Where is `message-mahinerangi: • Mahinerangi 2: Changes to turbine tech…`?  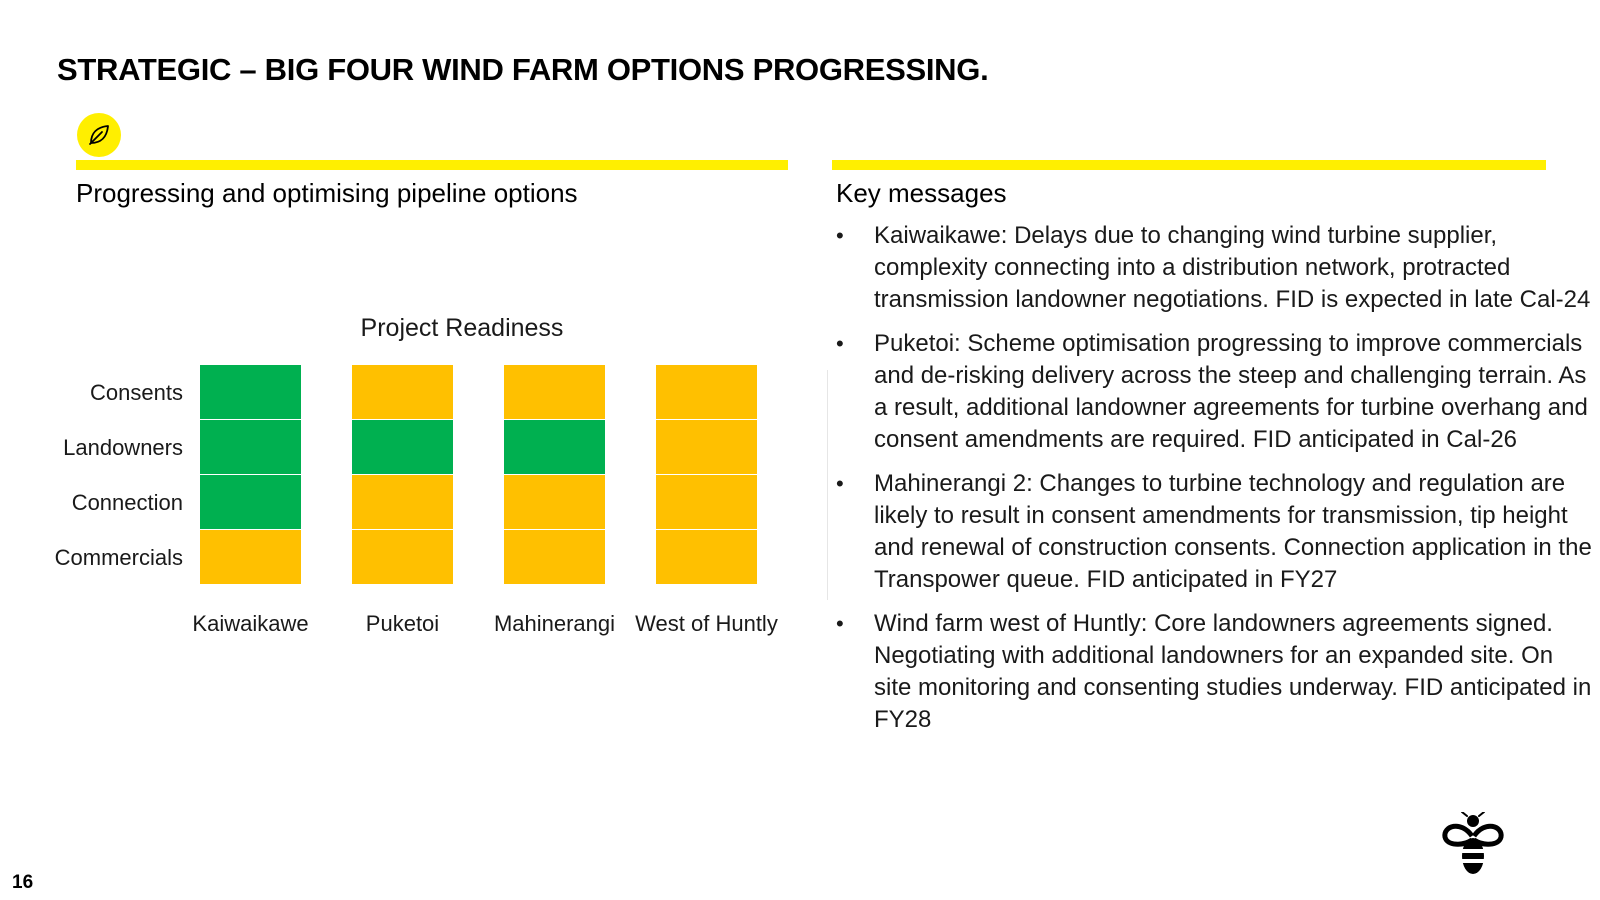
message-mahinerangi: • Mahinerangi 2: Changes to turbine tech… is located at coordinates (1216, 532).